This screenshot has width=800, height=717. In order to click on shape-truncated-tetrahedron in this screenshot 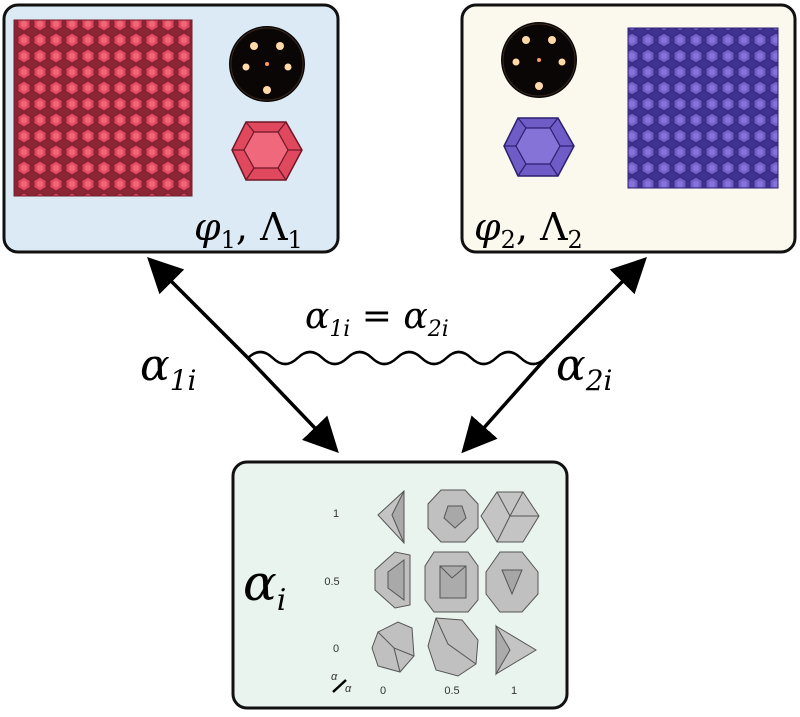, I will do `click(392, 580)`.